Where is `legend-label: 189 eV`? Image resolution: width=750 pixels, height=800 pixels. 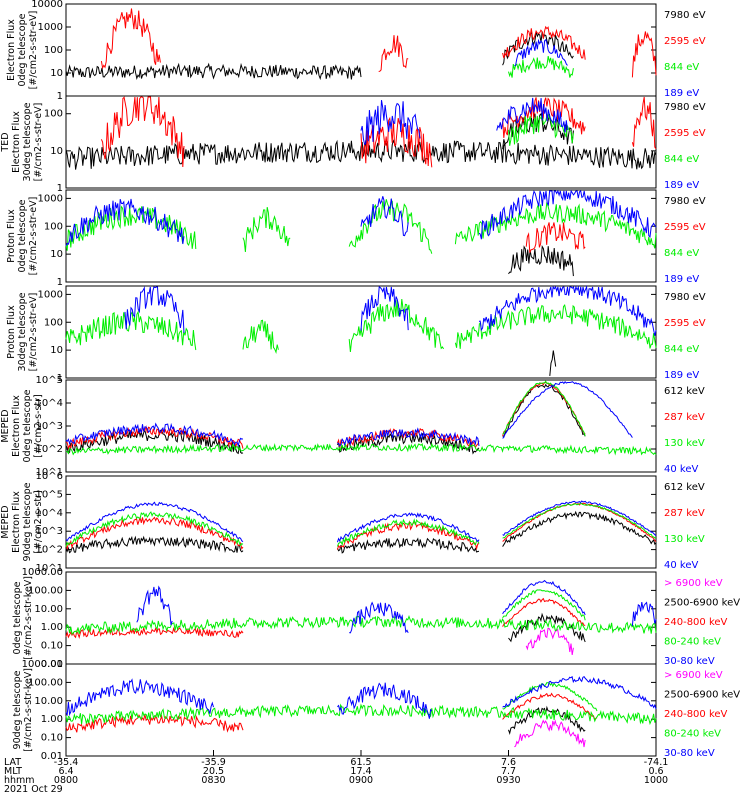 legend-label: 189 eV is located at coordinates (681, 93).